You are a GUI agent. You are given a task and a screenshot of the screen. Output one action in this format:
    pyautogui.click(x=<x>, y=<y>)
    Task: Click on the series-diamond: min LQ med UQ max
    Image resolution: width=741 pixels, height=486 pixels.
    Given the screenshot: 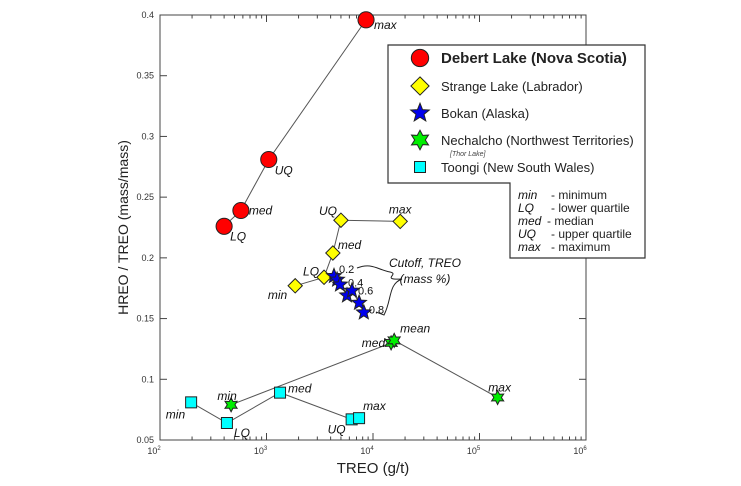 What is the action you would take?
    pyautogui.click(x=340, y=251)
    